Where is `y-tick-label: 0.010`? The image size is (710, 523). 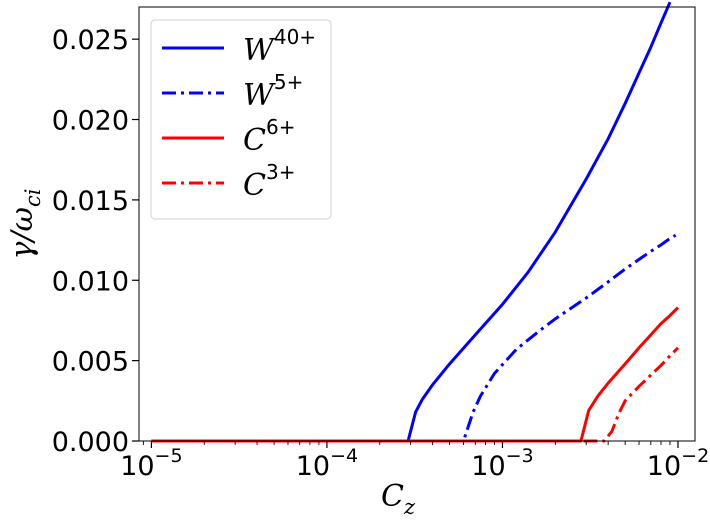 y-tick-label: 0.010 is located at coordinates (90, 281).